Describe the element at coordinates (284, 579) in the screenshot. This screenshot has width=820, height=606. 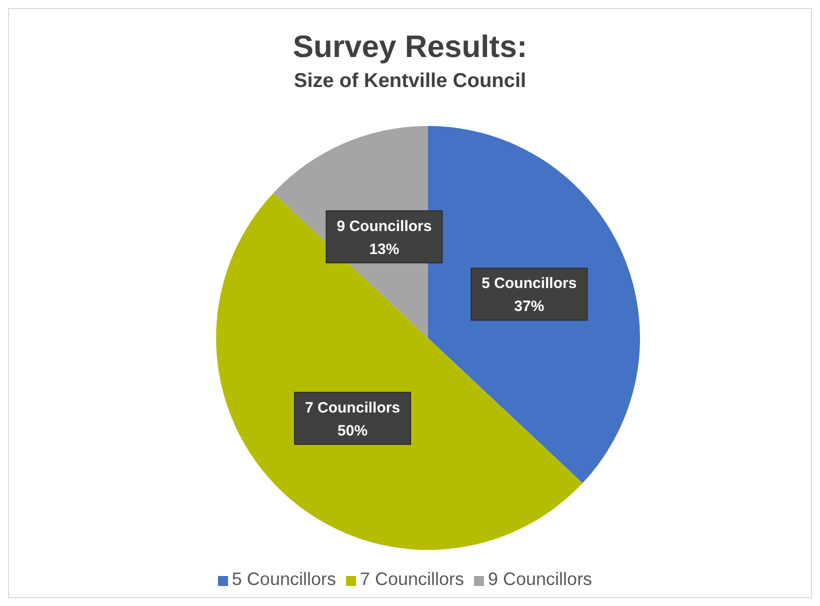
I see `legend-label: 5 Councillors` at that location.